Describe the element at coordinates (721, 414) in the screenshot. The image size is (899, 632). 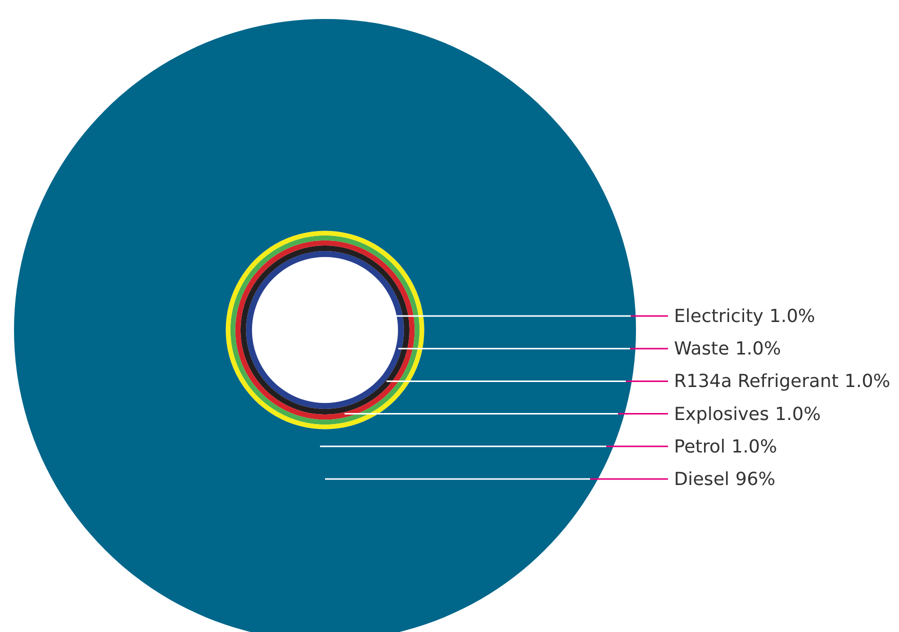
I see `category-label: Explosives` at that location.